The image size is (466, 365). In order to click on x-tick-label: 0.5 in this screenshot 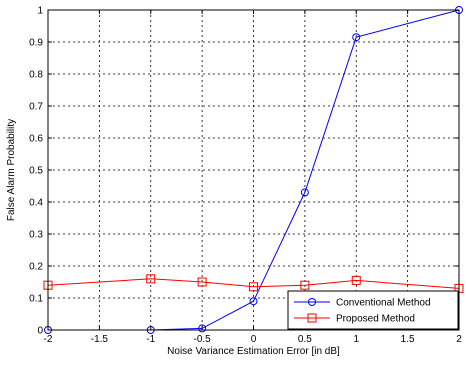, I will do `click(305, 339)`.